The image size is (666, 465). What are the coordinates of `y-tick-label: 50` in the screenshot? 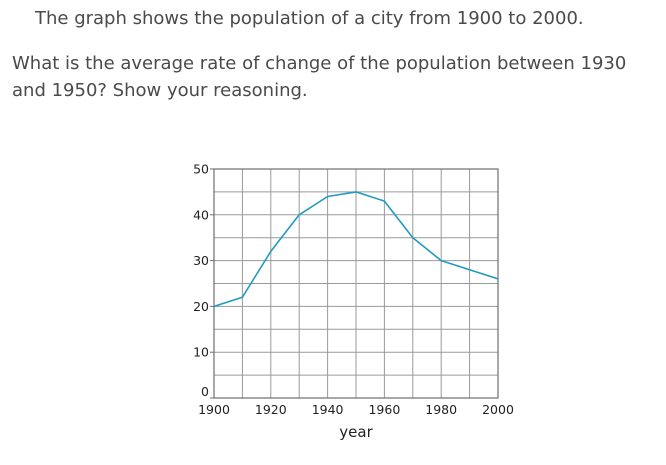 It's located at (201, 169).